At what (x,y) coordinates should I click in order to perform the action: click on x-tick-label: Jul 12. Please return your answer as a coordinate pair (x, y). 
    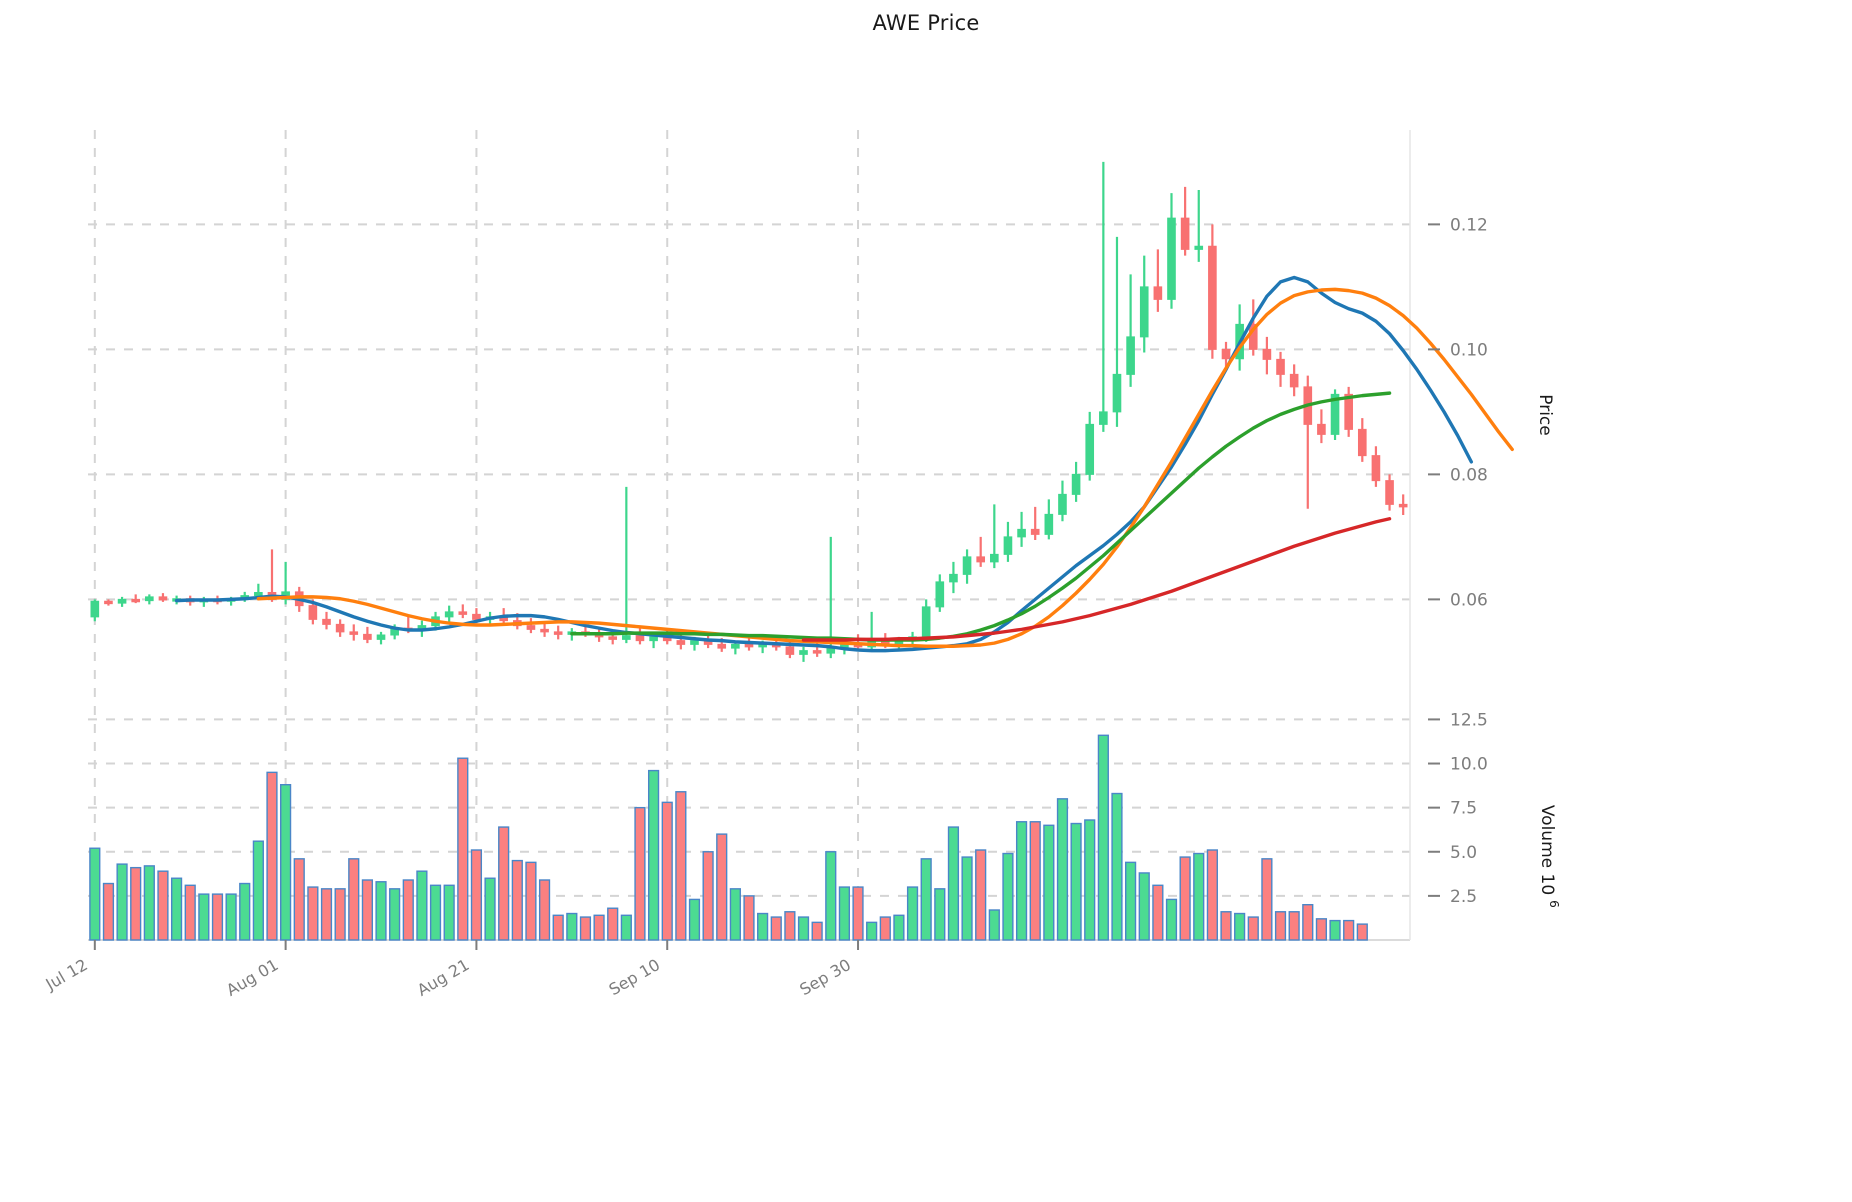
    Looking at the image, I should click on (66, 974).